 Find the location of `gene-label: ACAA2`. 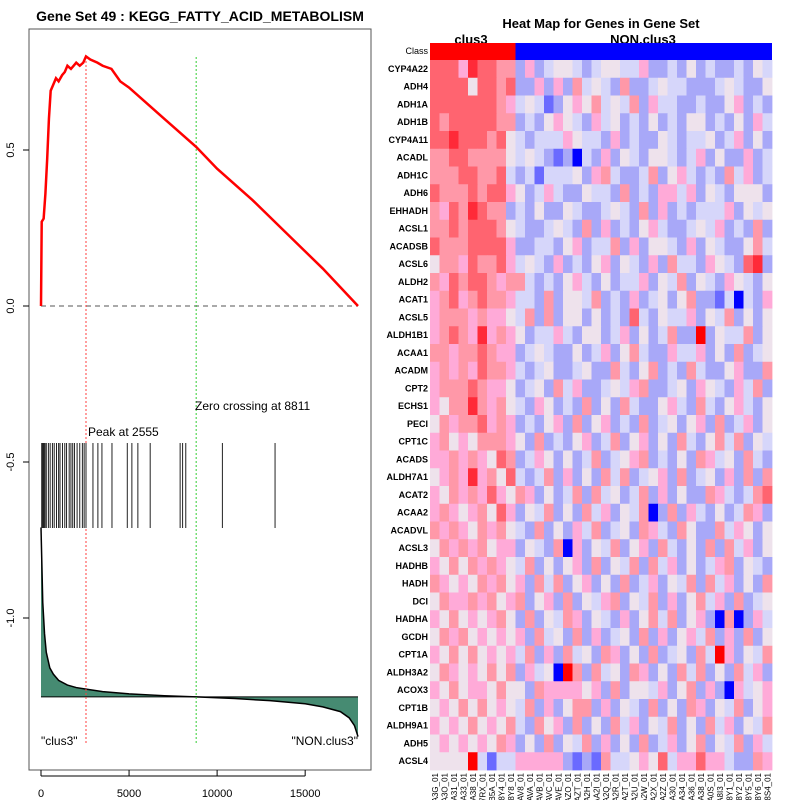

gene-label: ACAA2 is located at coordinates (412, 513).